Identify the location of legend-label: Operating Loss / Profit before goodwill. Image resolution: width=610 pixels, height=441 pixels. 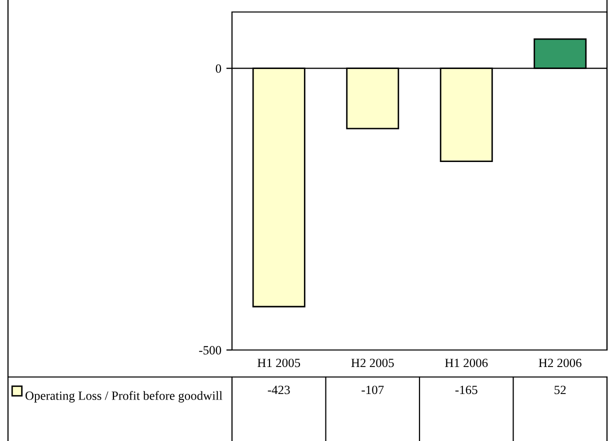
(124, 396).